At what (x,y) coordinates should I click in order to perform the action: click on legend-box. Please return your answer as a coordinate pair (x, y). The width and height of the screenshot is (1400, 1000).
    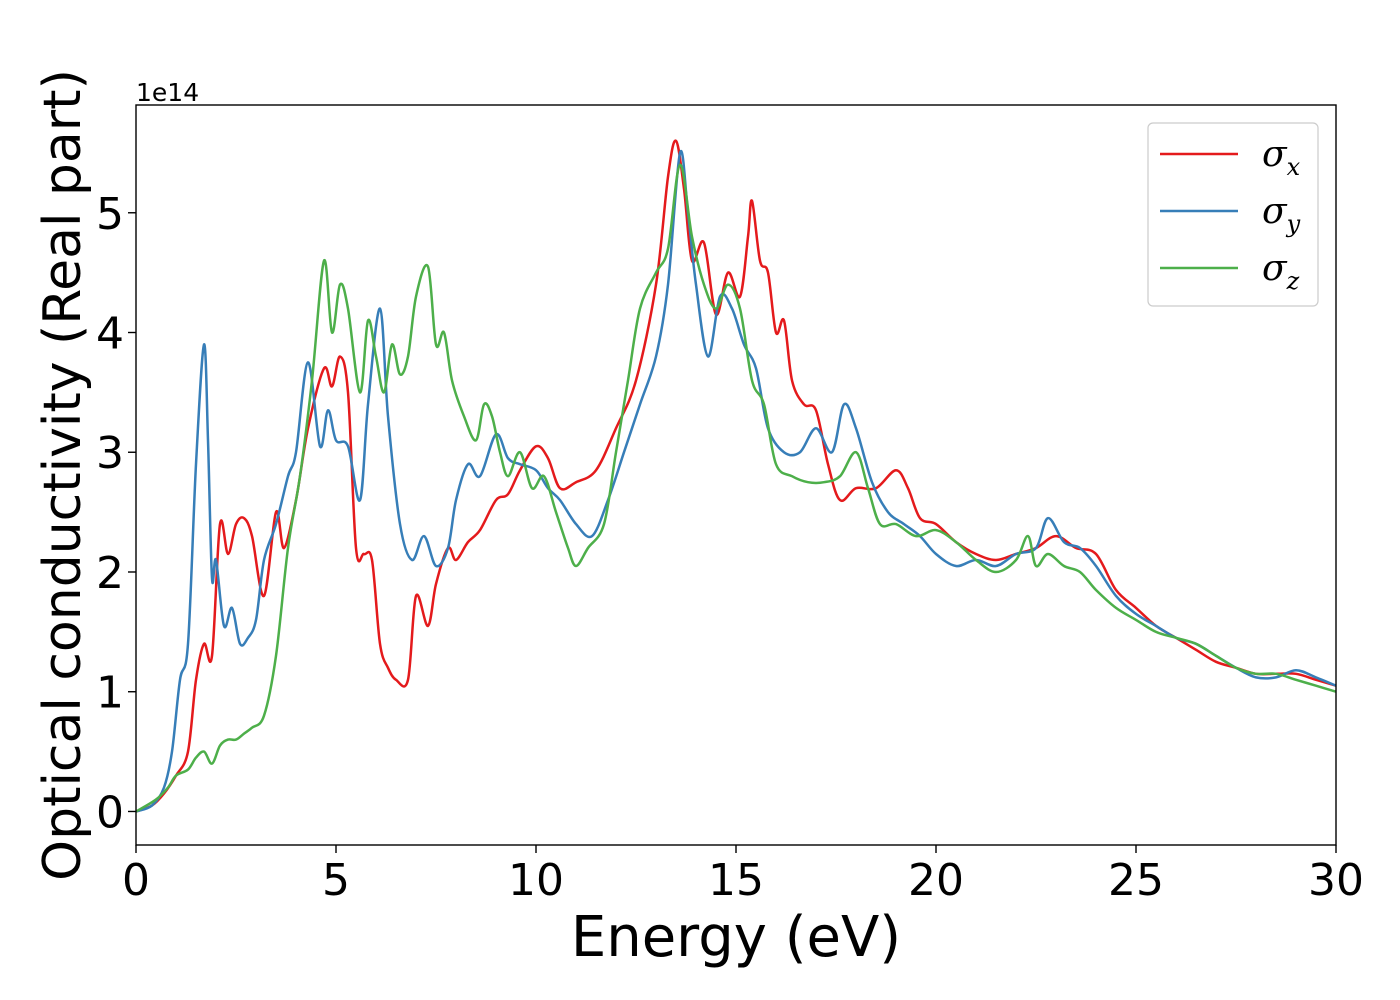
    Looking at the image, I should click on (1233, 214).